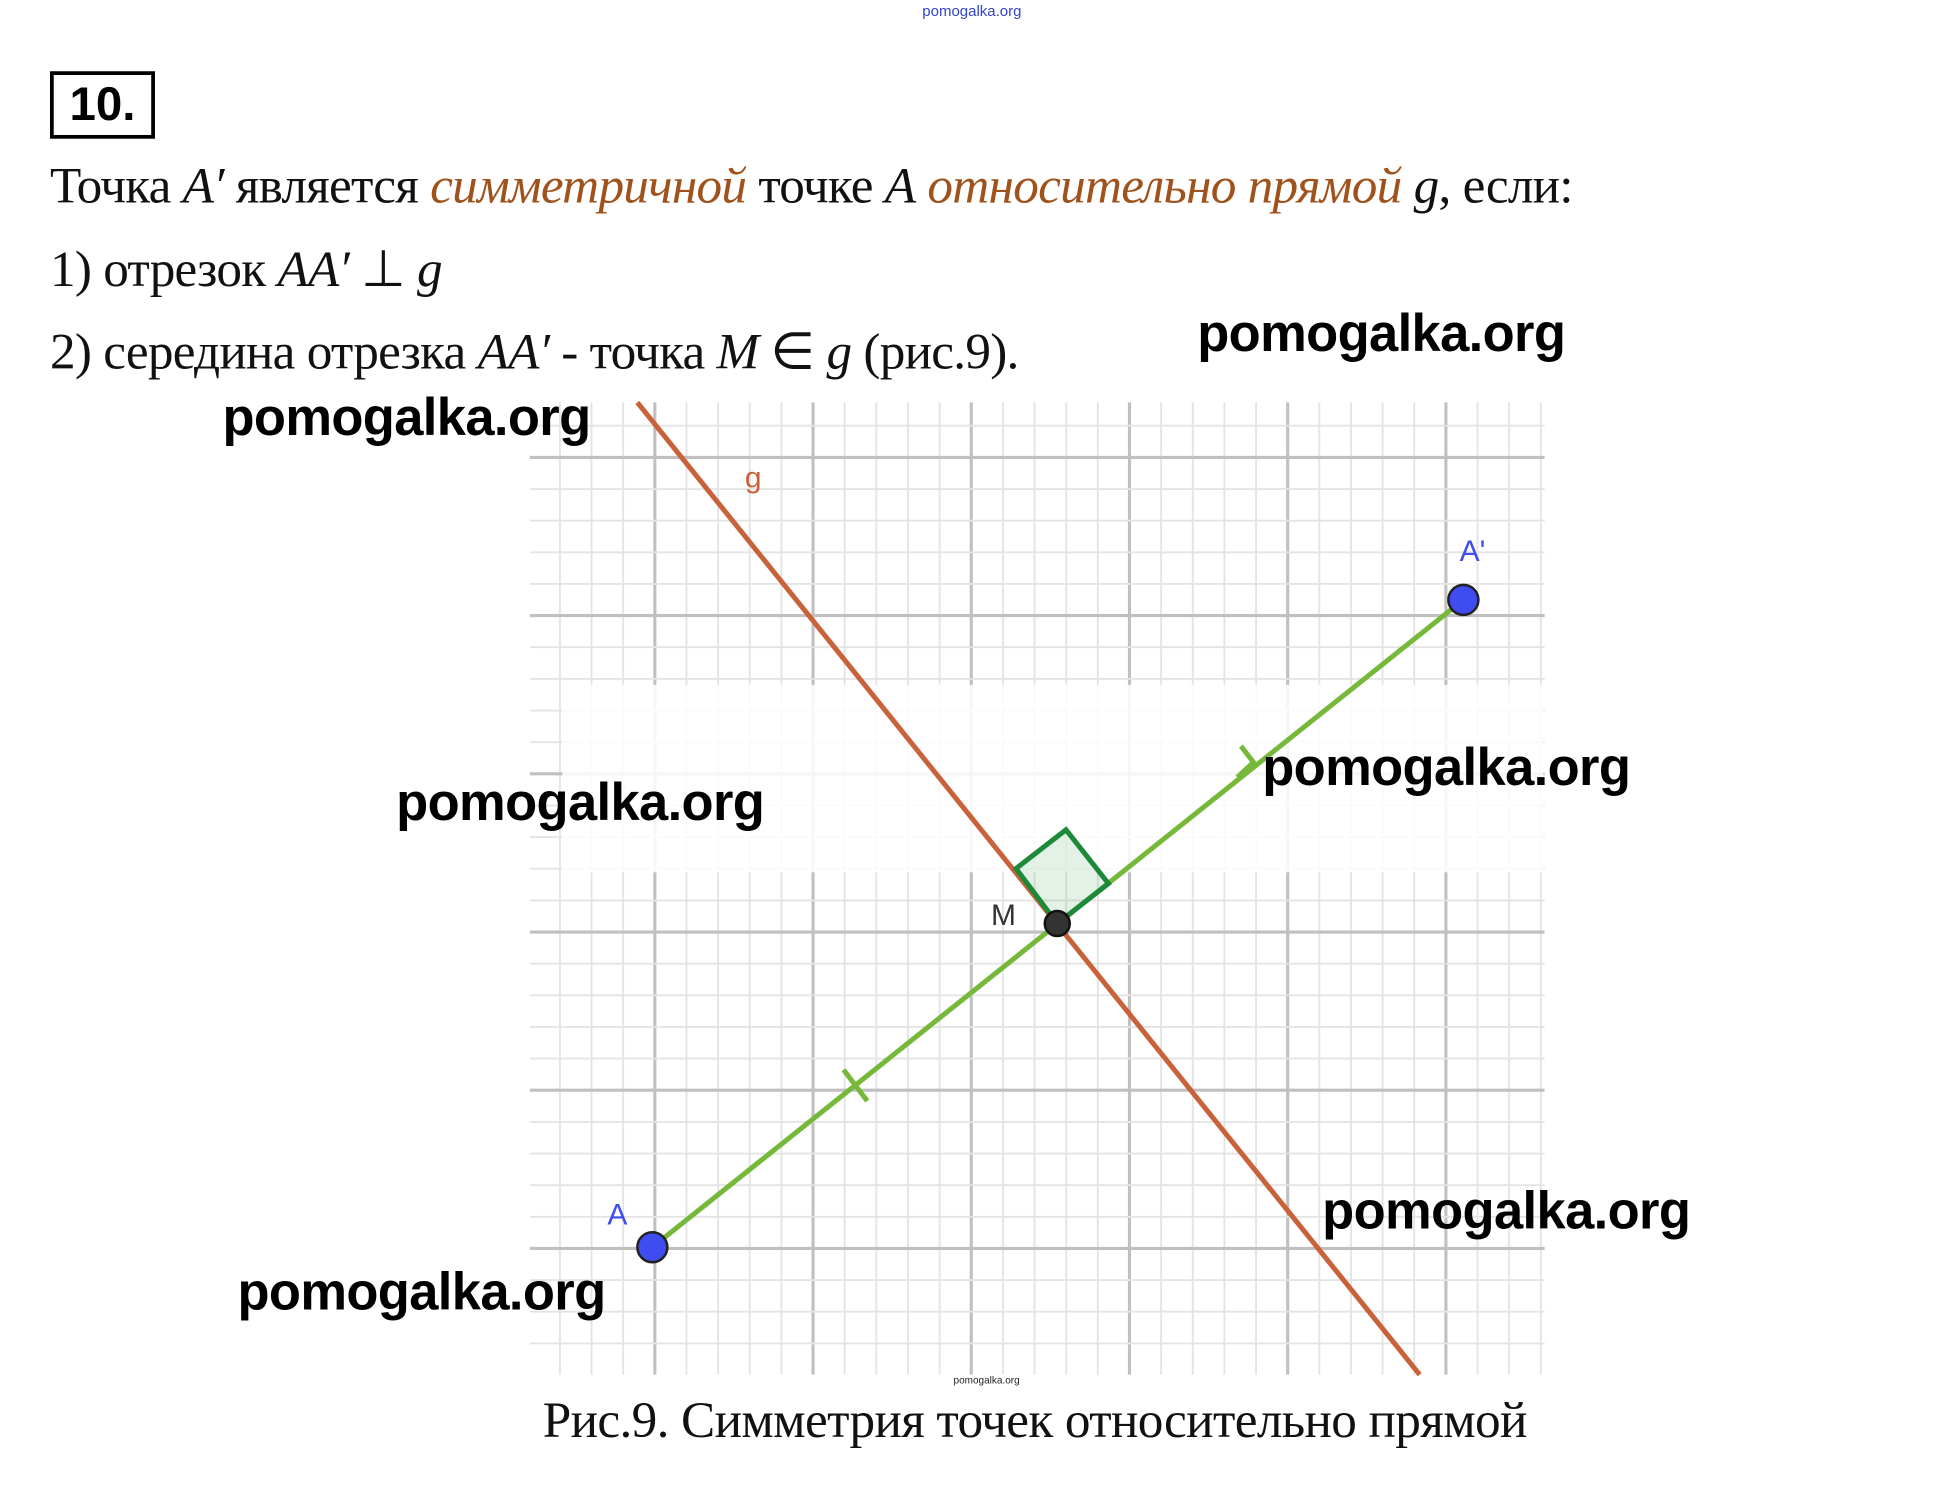  I want to click on text: 2) середина отрезка, so click(263, 351).